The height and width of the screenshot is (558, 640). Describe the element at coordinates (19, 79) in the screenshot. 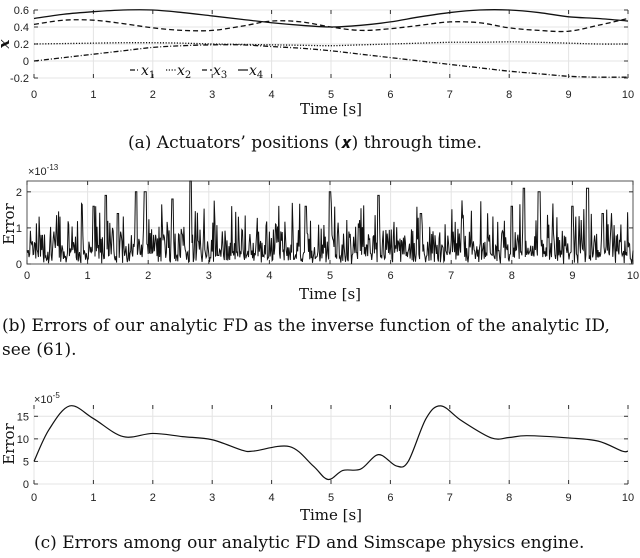

I see `y-tick-label: -0.2` at that location.